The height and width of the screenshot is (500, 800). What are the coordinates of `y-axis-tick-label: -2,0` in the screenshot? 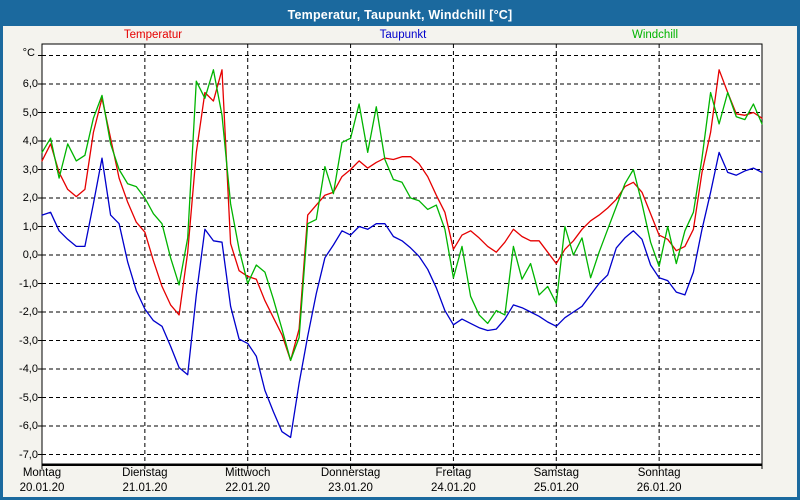 It's located at (28, 312).